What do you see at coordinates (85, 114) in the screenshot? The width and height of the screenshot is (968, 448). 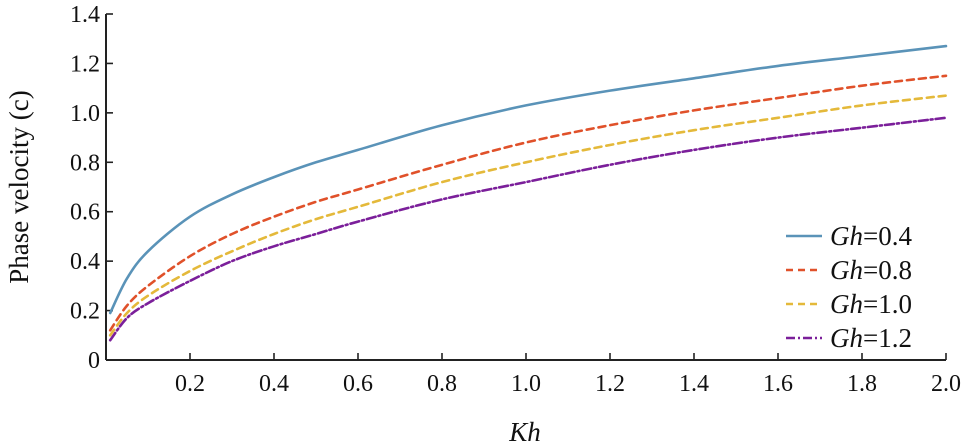 I see `y-tick-label: 1.0` at bounding box center [85, 114].